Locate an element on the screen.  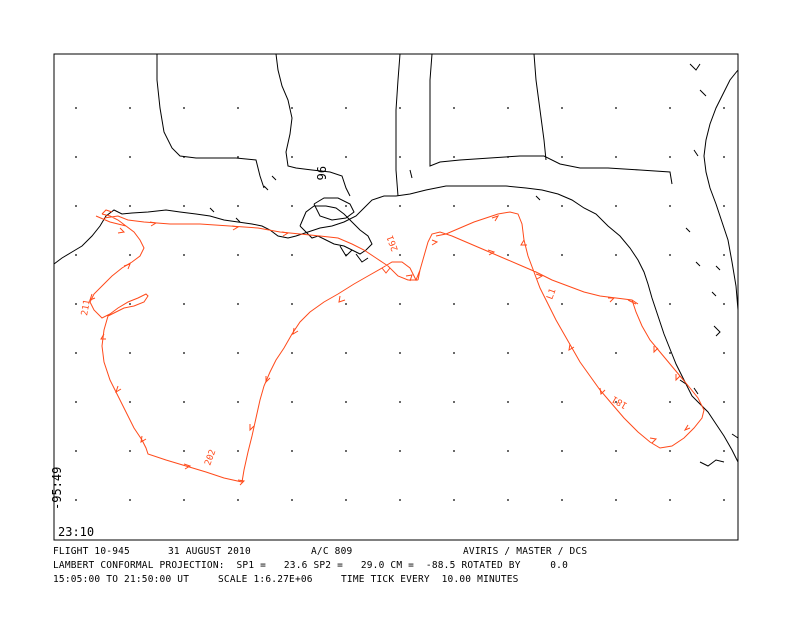
flight-id: FLIGHT 10-945 is located at coordinates (91, 551).